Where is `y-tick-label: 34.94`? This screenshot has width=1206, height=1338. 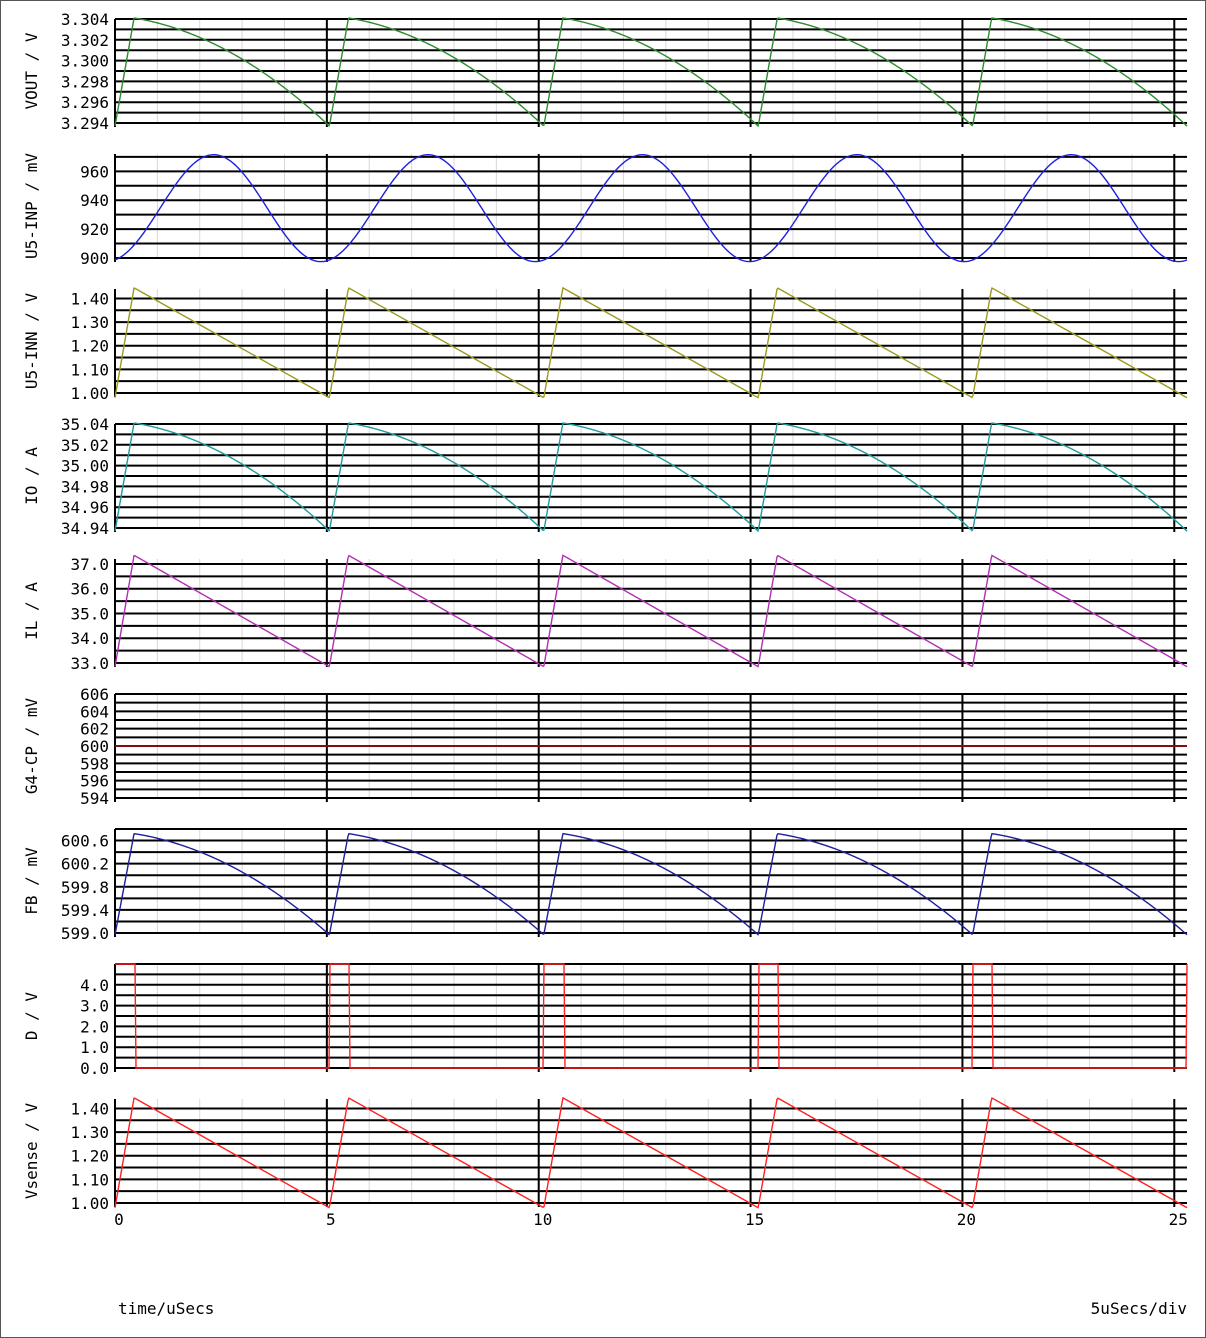
y-tick-label: 34.94 is located at coordinates (85, 528).